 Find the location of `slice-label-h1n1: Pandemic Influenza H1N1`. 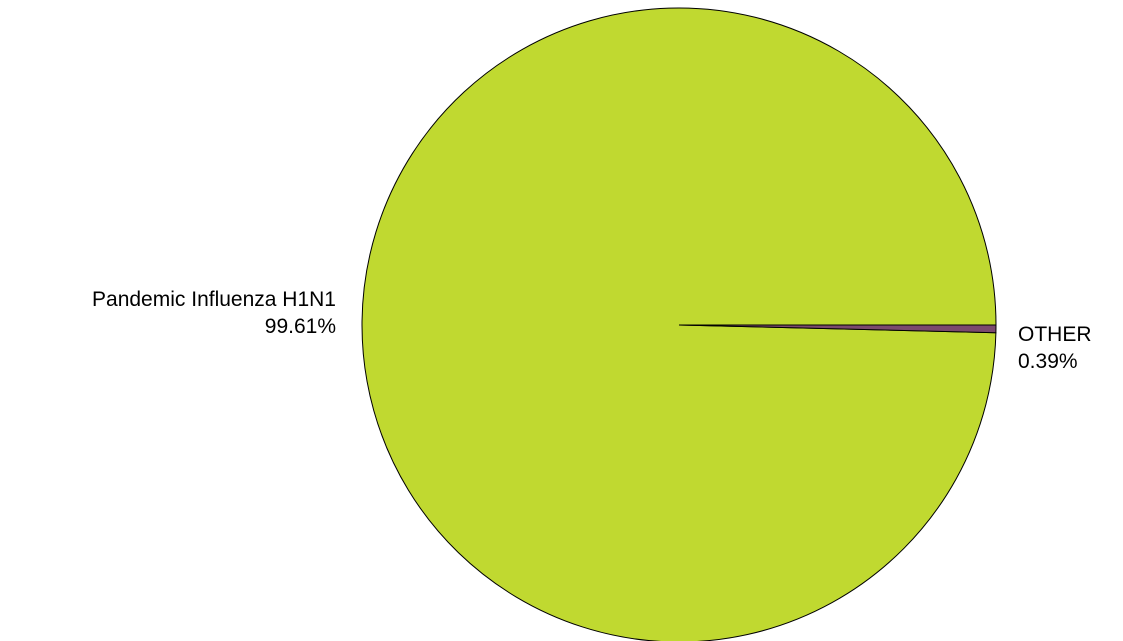

slice-label-h1n1: Pandemic Influenza H1N1 is located at coordinates (214, 299).